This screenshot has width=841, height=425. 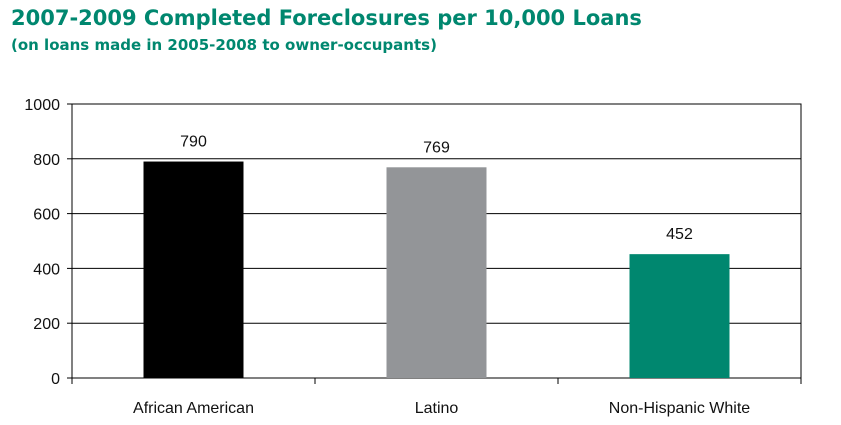 What do you see at coordinates (679, 408) in the screenshot?
I see `x-category-label: Non-Hispanic White` at bounding box center [679, 408].